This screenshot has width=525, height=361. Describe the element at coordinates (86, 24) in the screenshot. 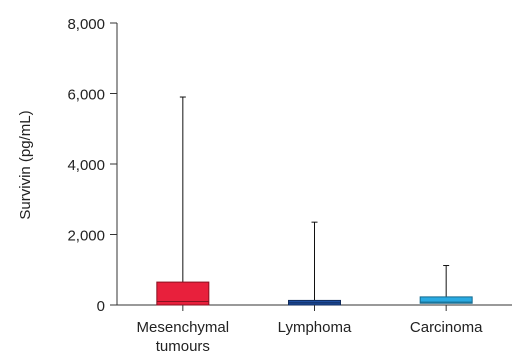

I see `y-tick-label: 8,000` at that location.